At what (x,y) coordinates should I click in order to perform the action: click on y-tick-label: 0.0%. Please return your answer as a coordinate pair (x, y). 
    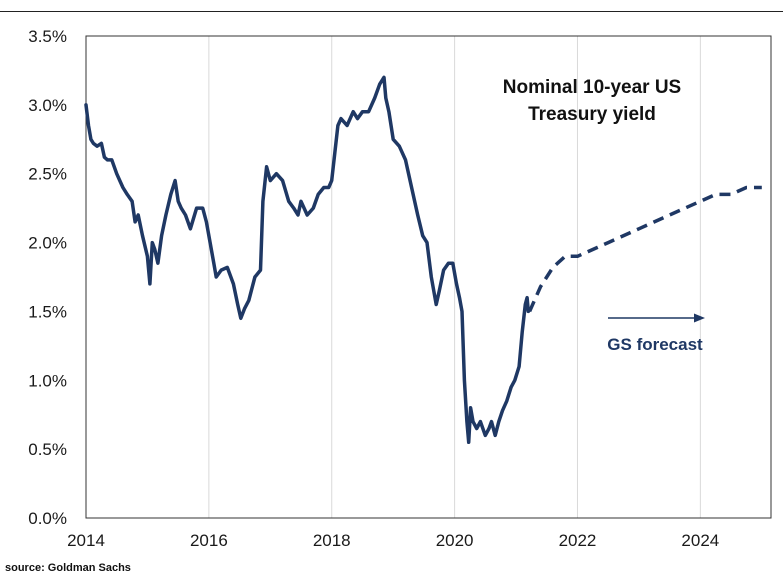
    Looking at the image, I should click on (47, 518).